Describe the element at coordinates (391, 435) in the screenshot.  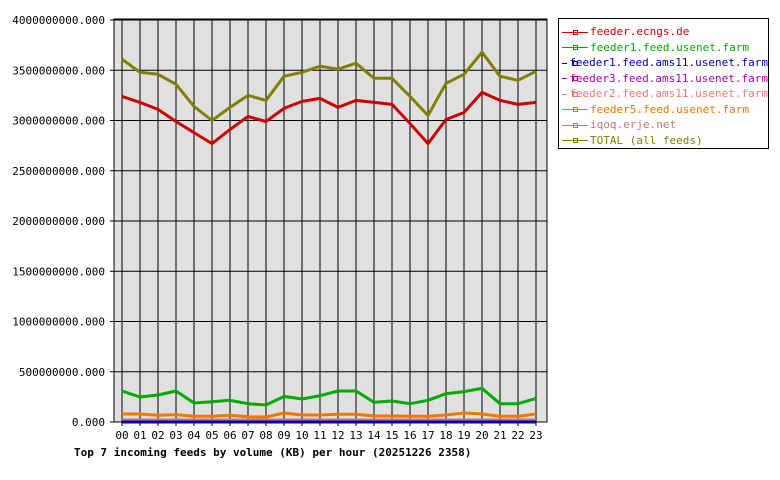
I see `x-tick-label: 15` at that location.